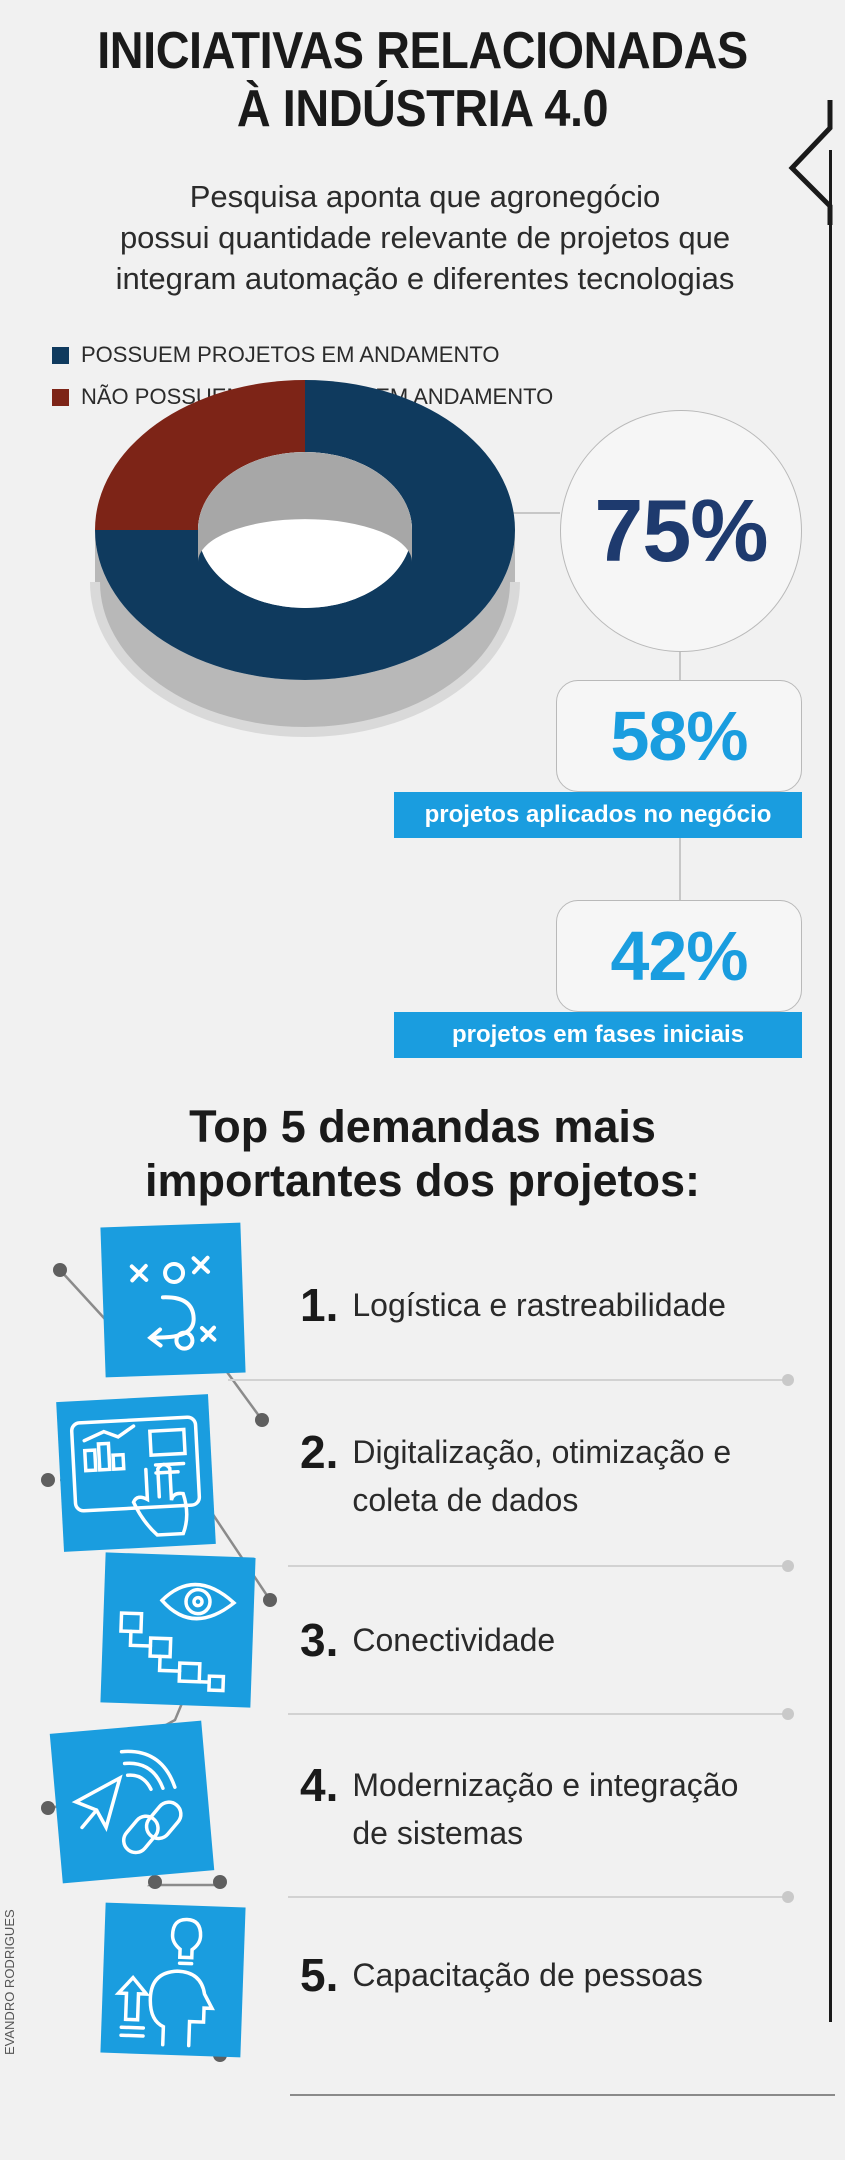 This screenshot has width=845, height=2160. Describe the element at coordinates (9, 1982) in the screenshot. I see `author-credit: EVANDRO RODRIGUES` at that location.